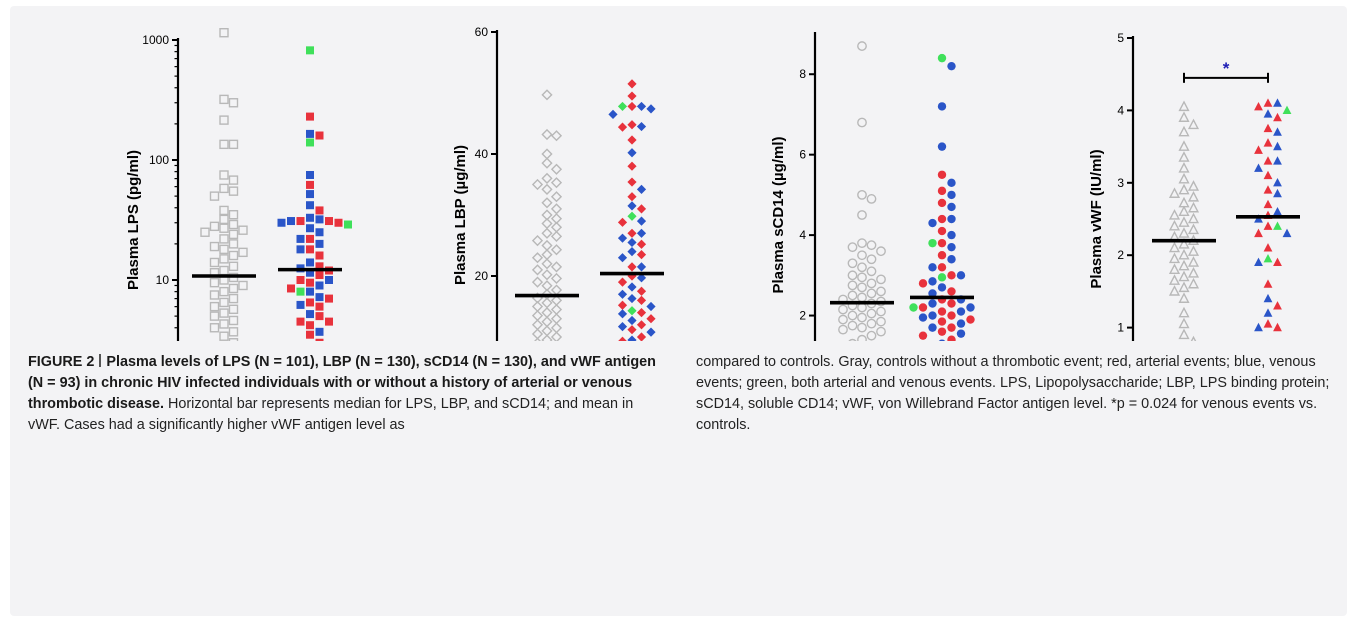  What do you see at coordinates (632, 330) in the screenshot?
I see `panel-2-point-arterial` at bounding box center [632, 330].